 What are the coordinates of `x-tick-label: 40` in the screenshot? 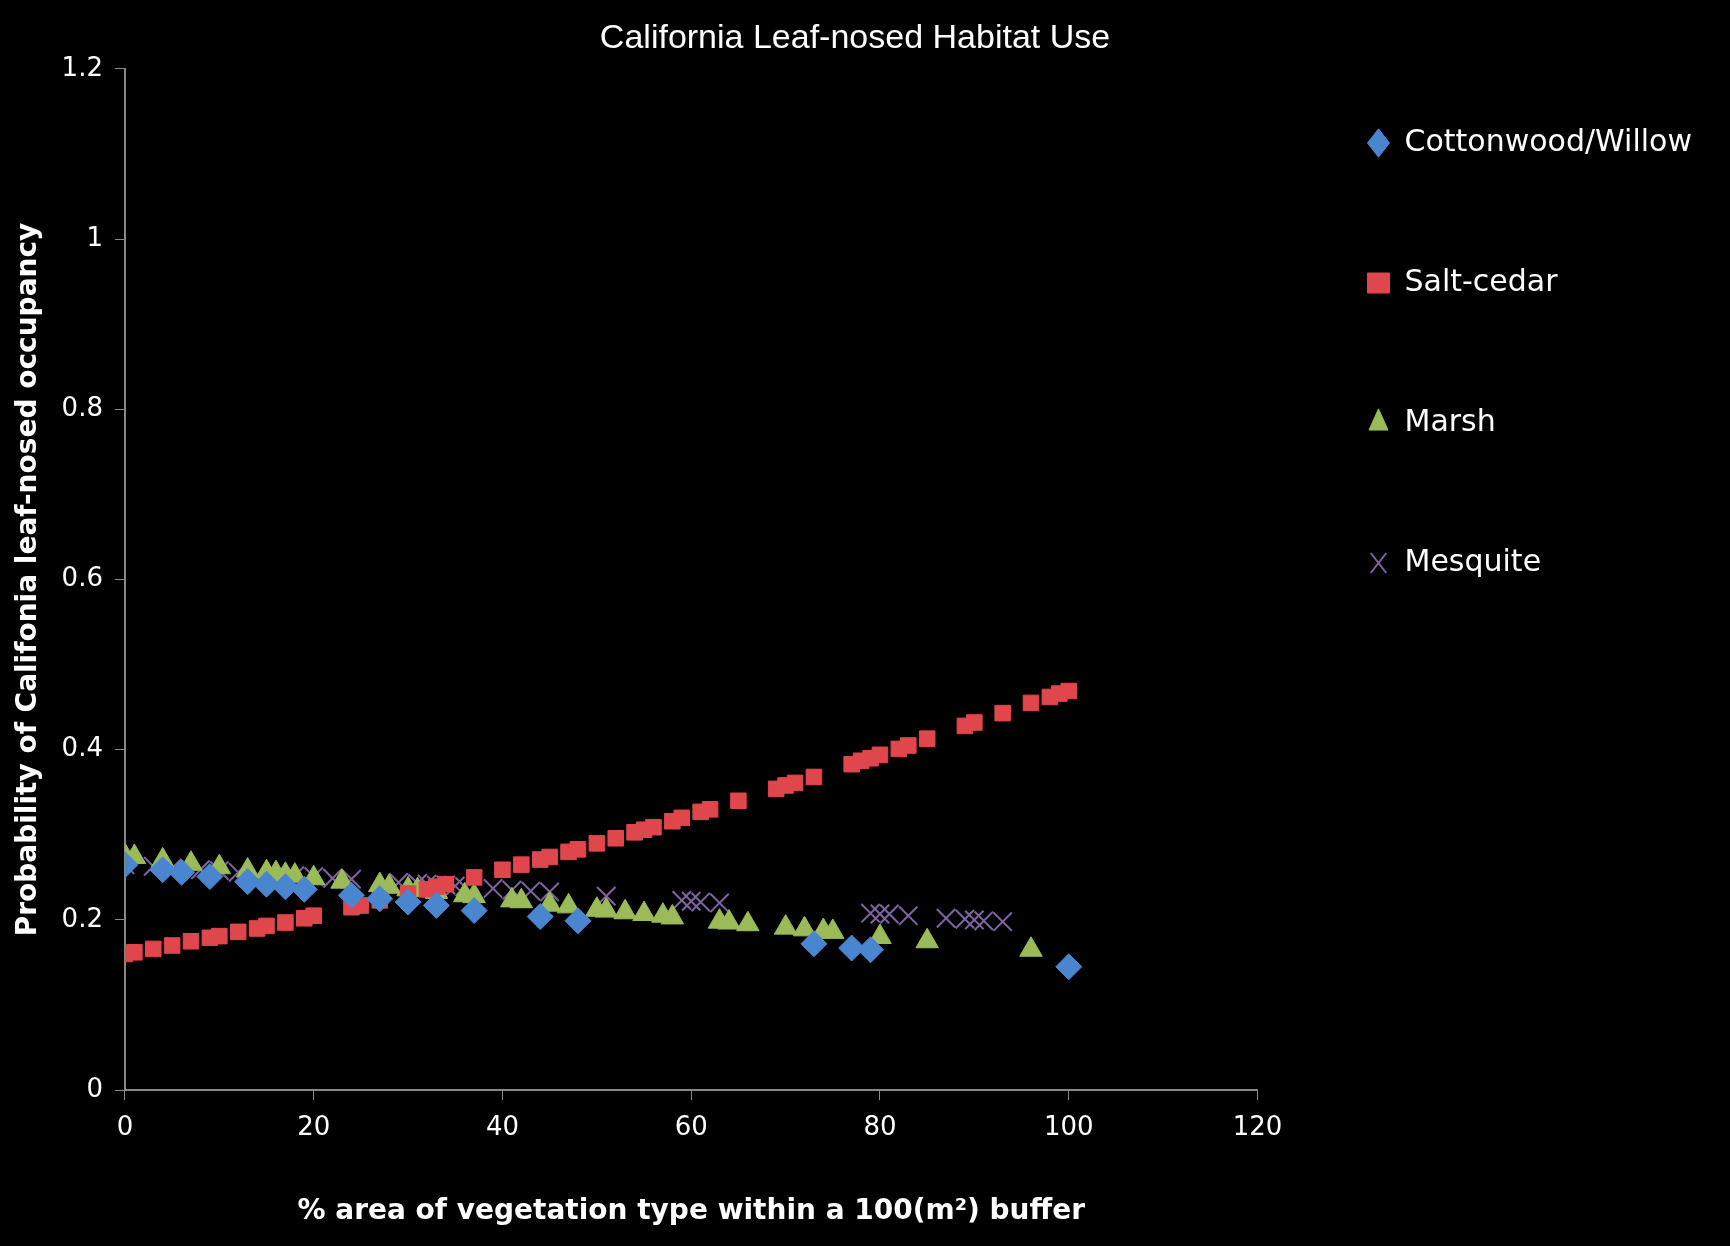 It's located at (502, 1125).